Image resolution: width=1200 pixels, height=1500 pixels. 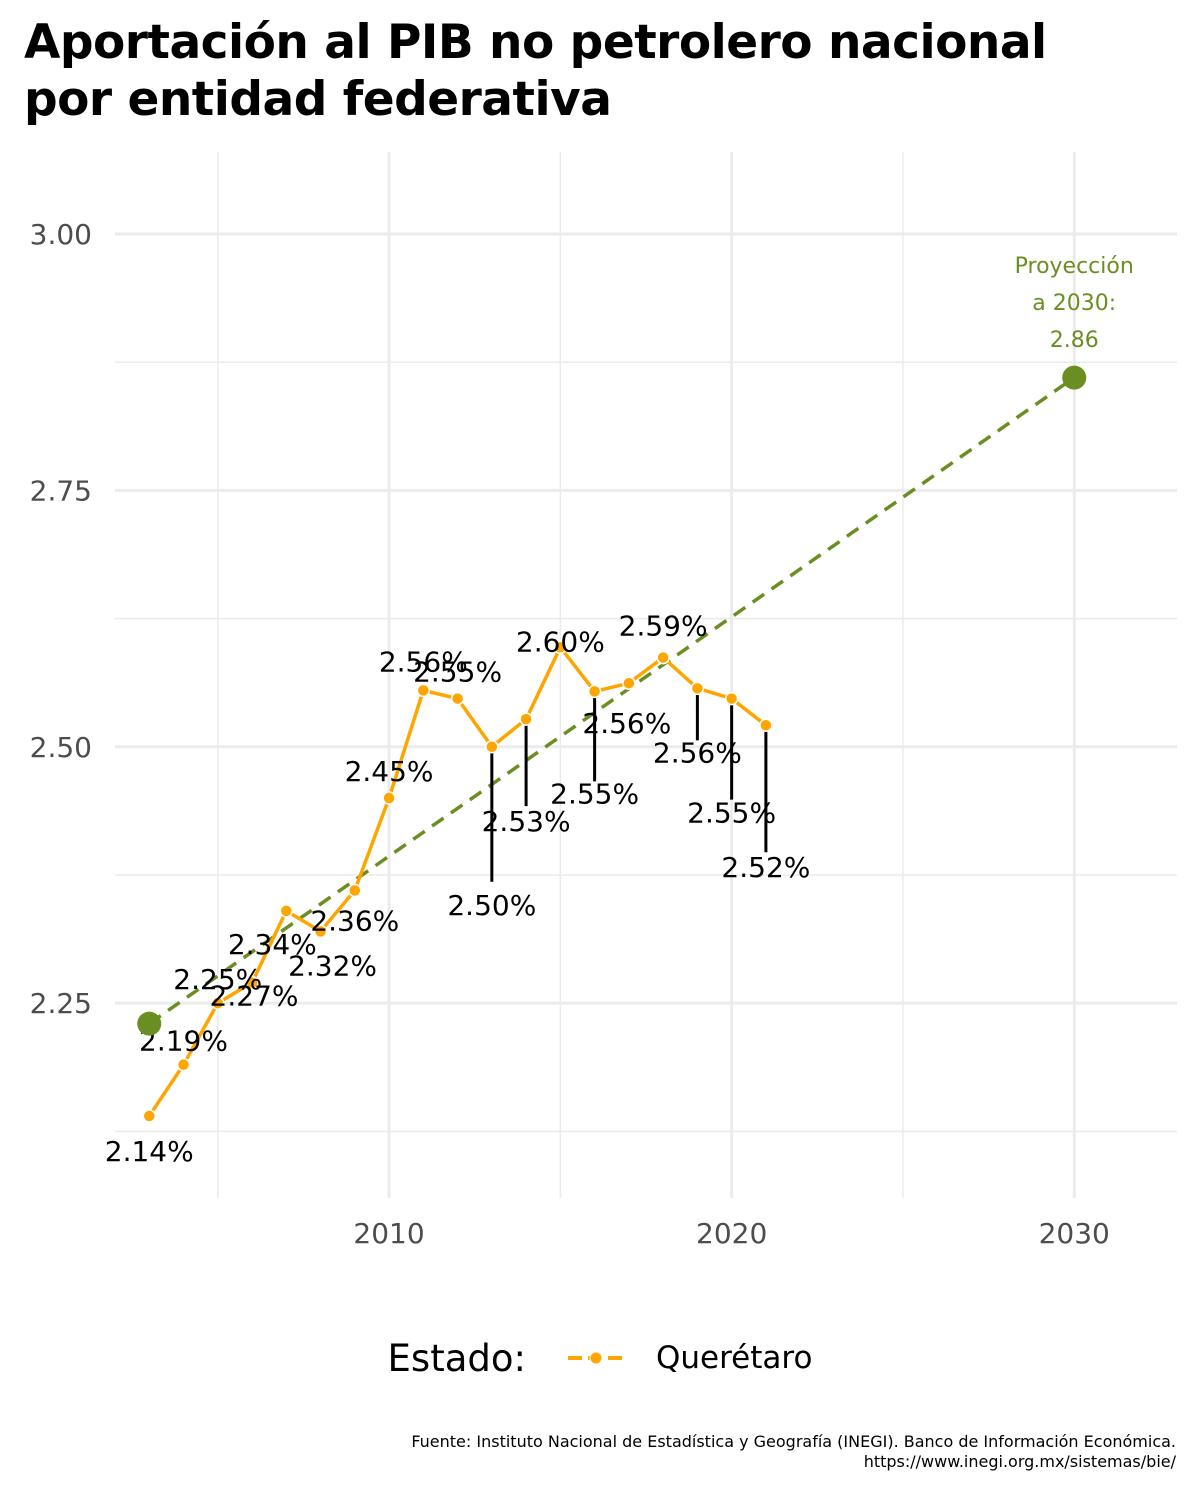 I want to click on data-label: 2.59%, so click(x=663, y=626).